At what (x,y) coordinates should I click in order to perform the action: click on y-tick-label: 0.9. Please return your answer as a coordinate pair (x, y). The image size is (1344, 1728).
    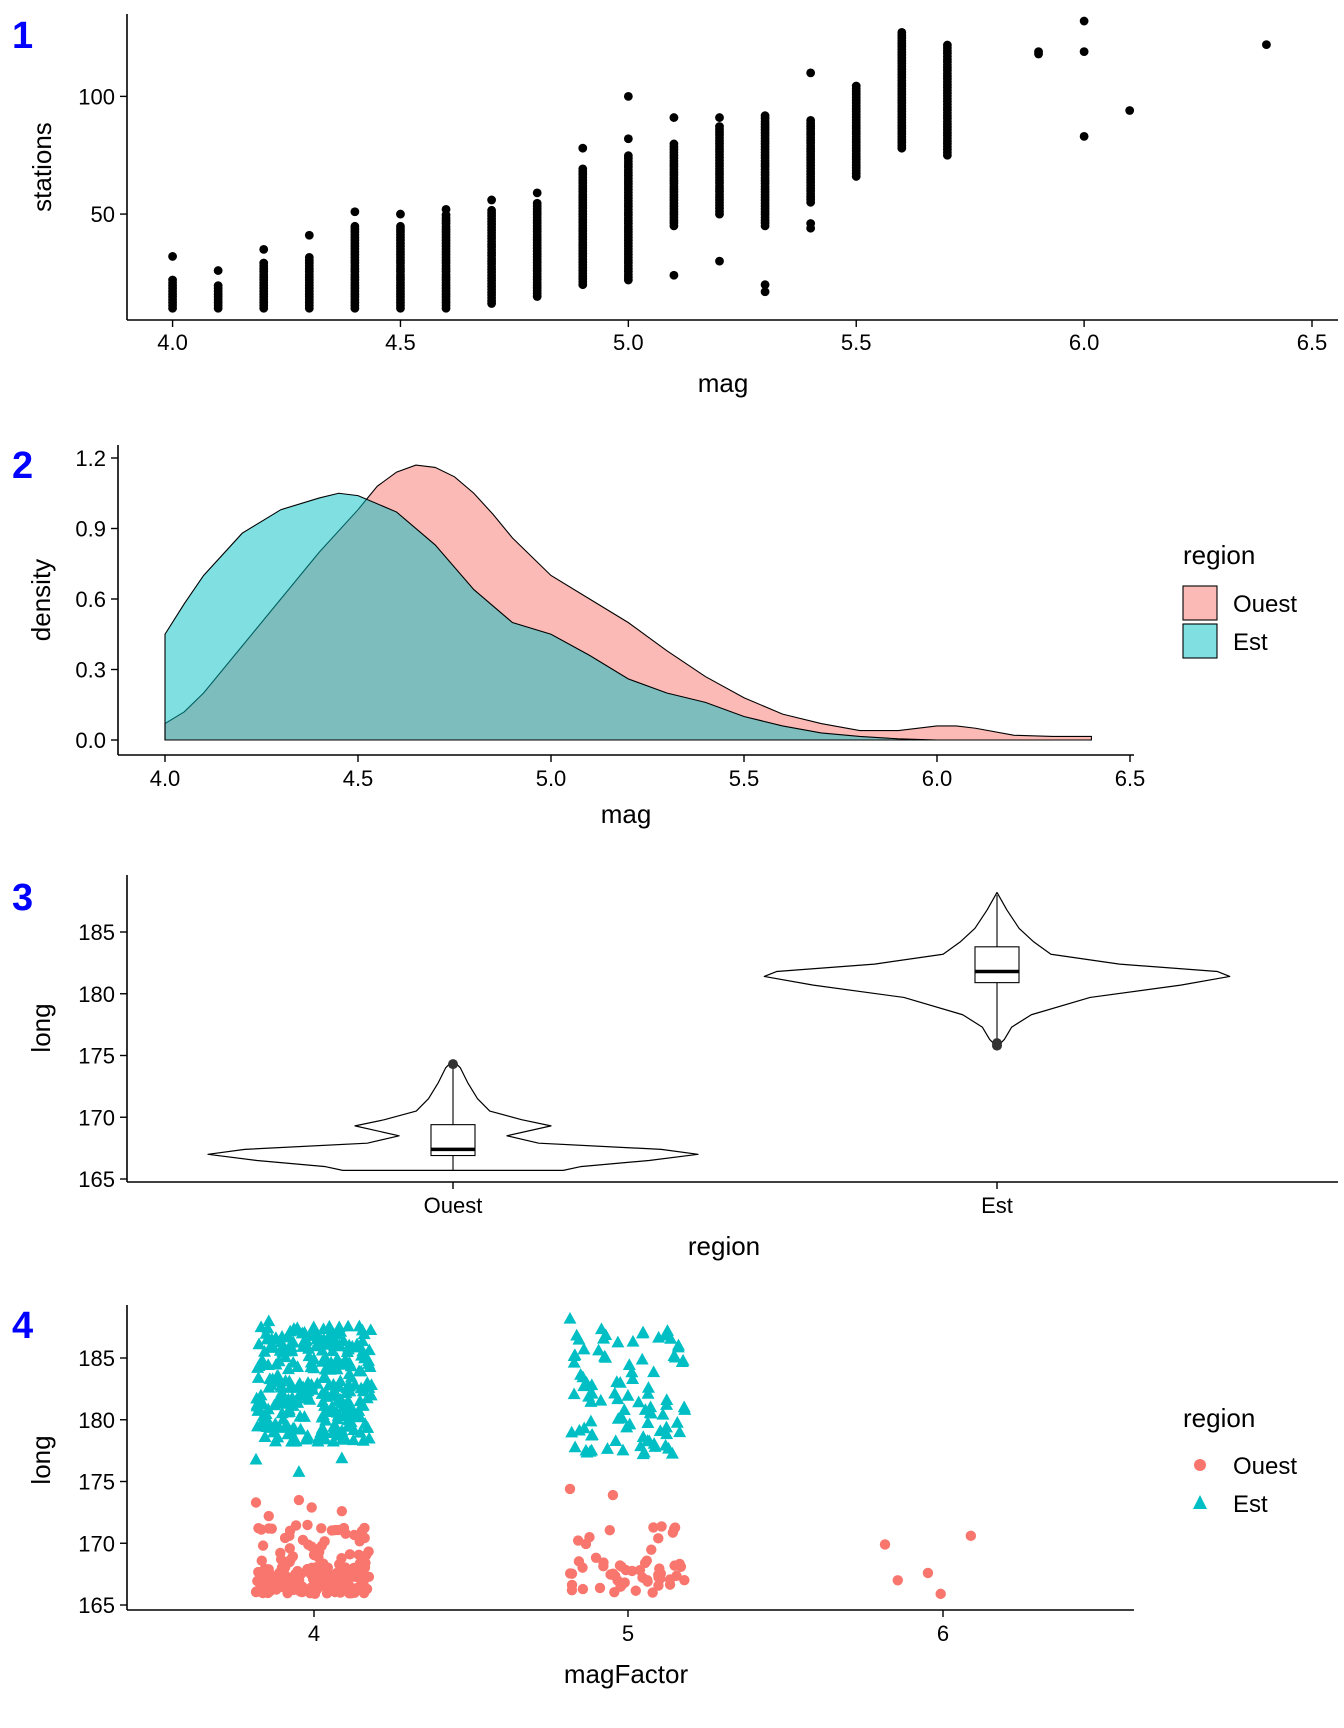
    Looking at the image, I should click on (90, 529).